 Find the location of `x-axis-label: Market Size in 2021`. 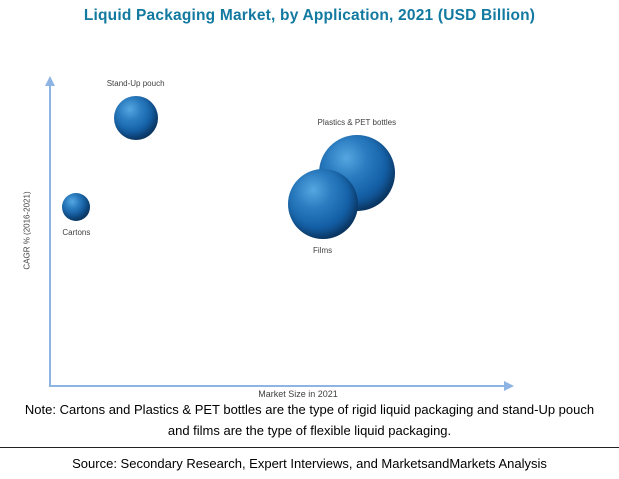

x-axis-label: Market Size in 2021 is located at coordinates (298, 394).